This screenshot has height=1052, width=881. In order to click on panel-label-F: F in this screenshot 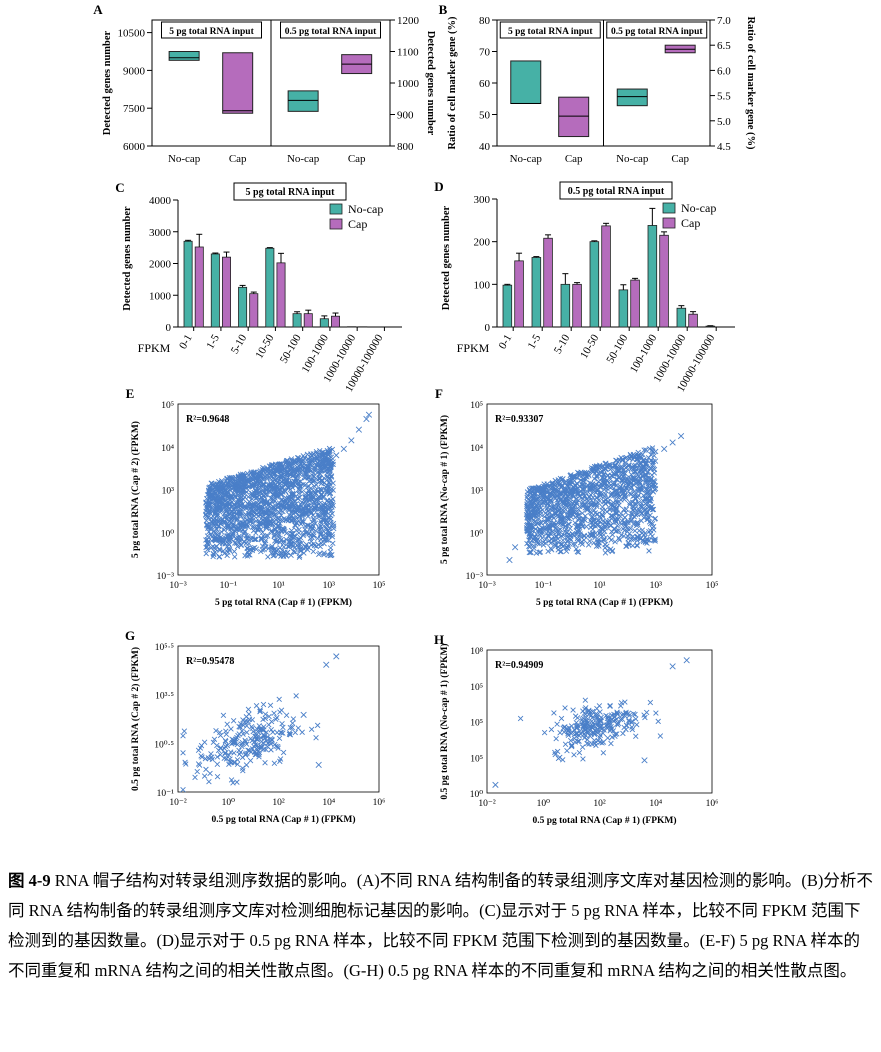, I will do `click(439, 393)`.